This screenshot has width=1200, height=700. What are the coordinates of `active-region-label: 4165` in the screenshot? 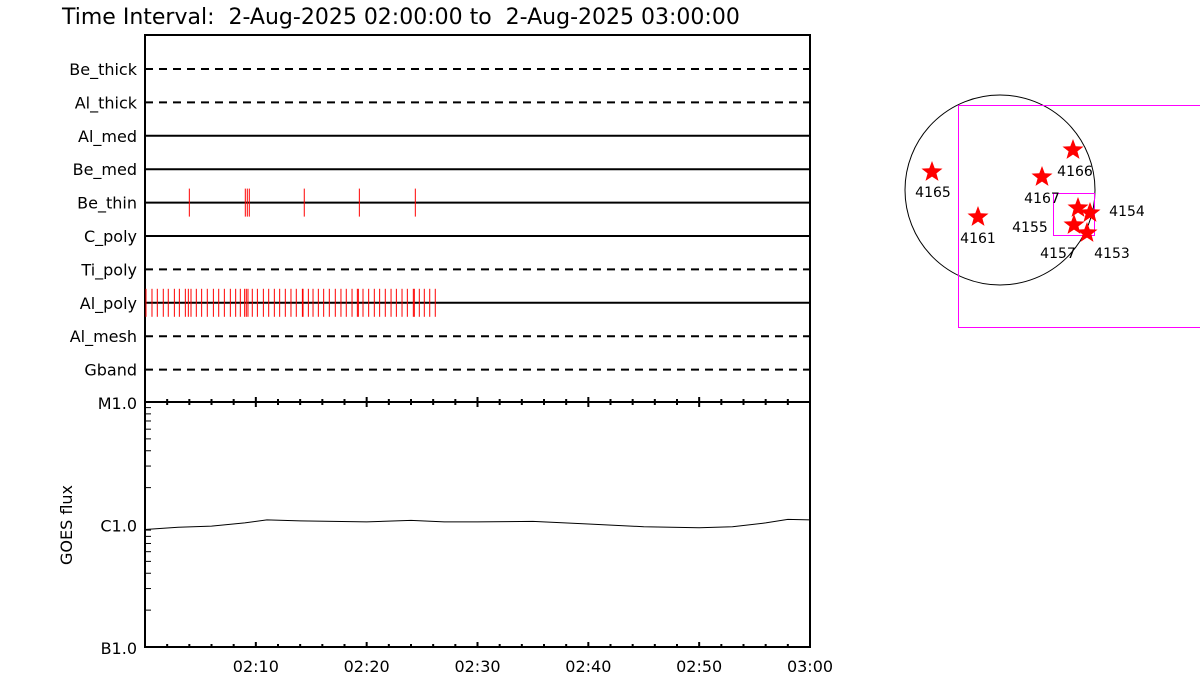 It's located at (933, 193).